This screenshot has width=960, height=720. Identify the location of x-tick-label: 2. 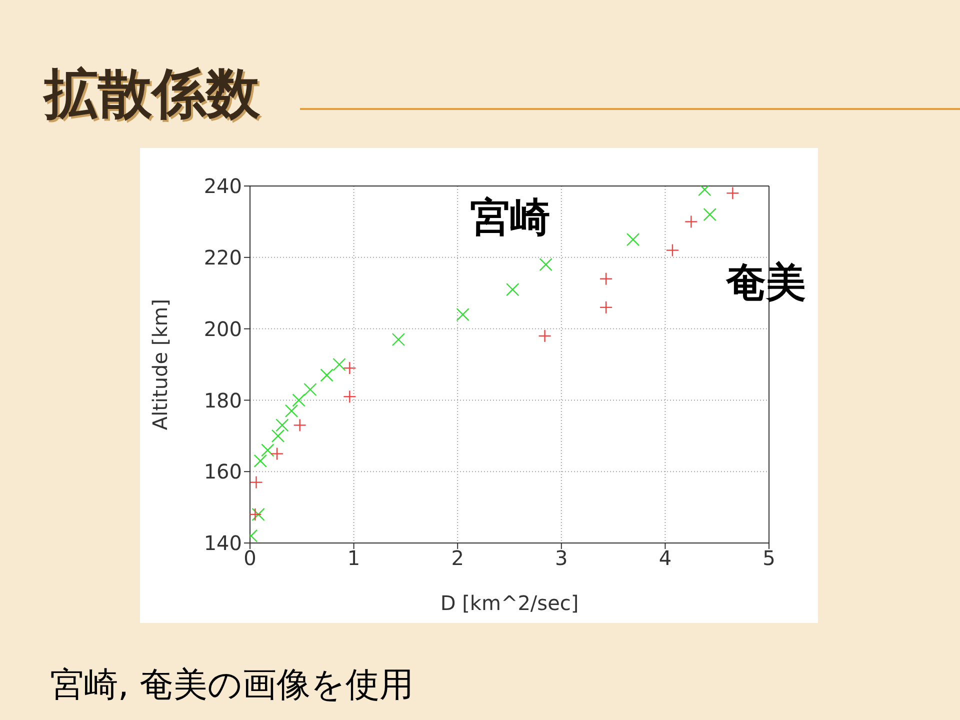
(457, 558).